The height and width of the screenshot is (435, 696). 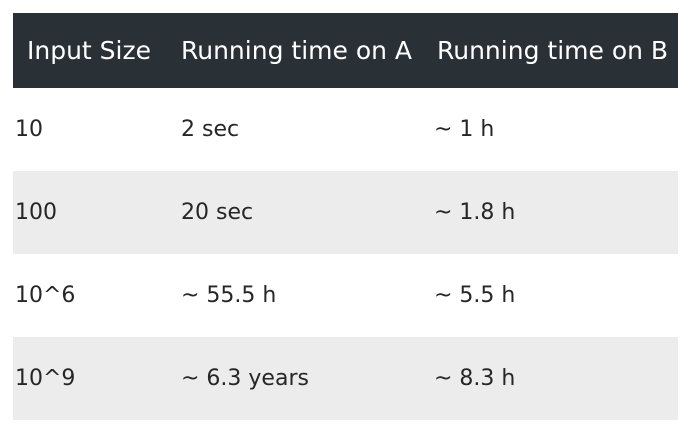 What do you see at coordinates (475, 378) in the screenshot?
I see `cell-running-time-b: ~ 8.3 h` at bounding box center [475, 378].